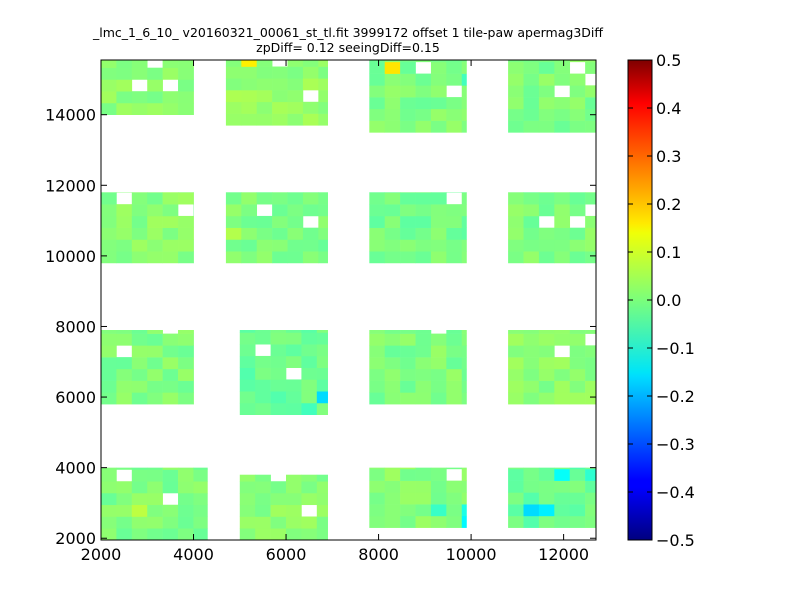 This screenshot has height=600, width=800. What do you see at coordinates (75, 397) in the screenshot?
I see `y-tick-label: 6000` at bounding box center [75, 397].